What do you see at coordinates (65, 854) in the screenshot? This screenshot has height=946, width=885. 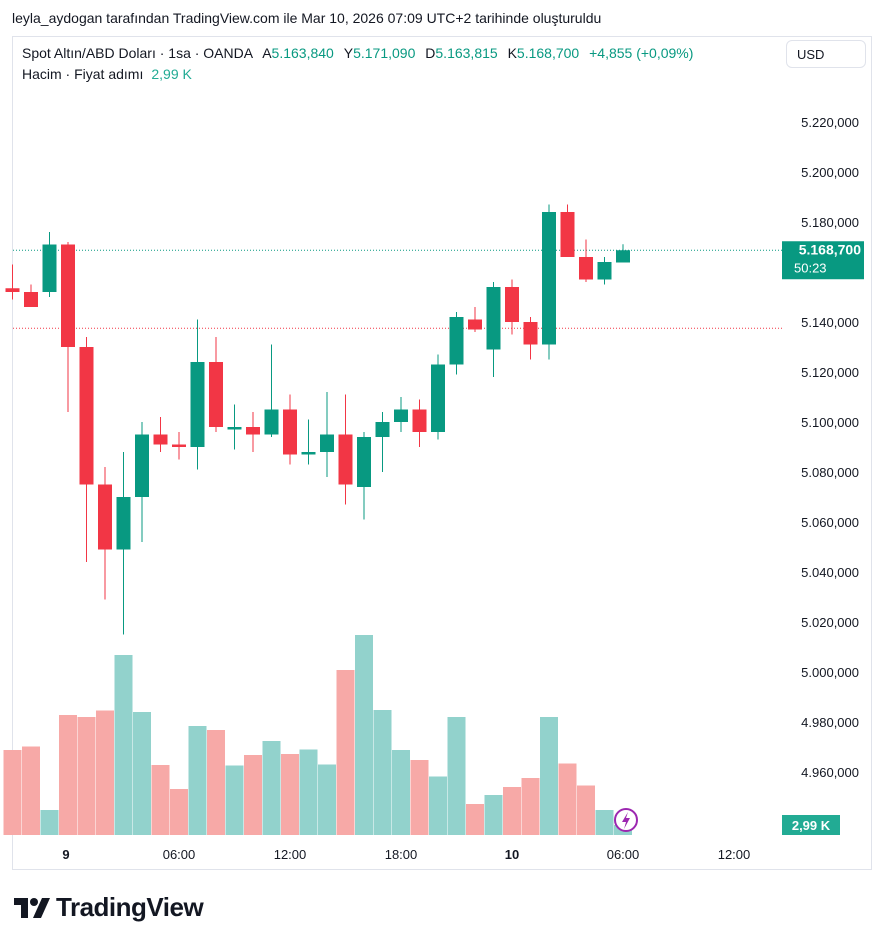 I see `x-tick-label: 9` at bounding box center [65, 854].